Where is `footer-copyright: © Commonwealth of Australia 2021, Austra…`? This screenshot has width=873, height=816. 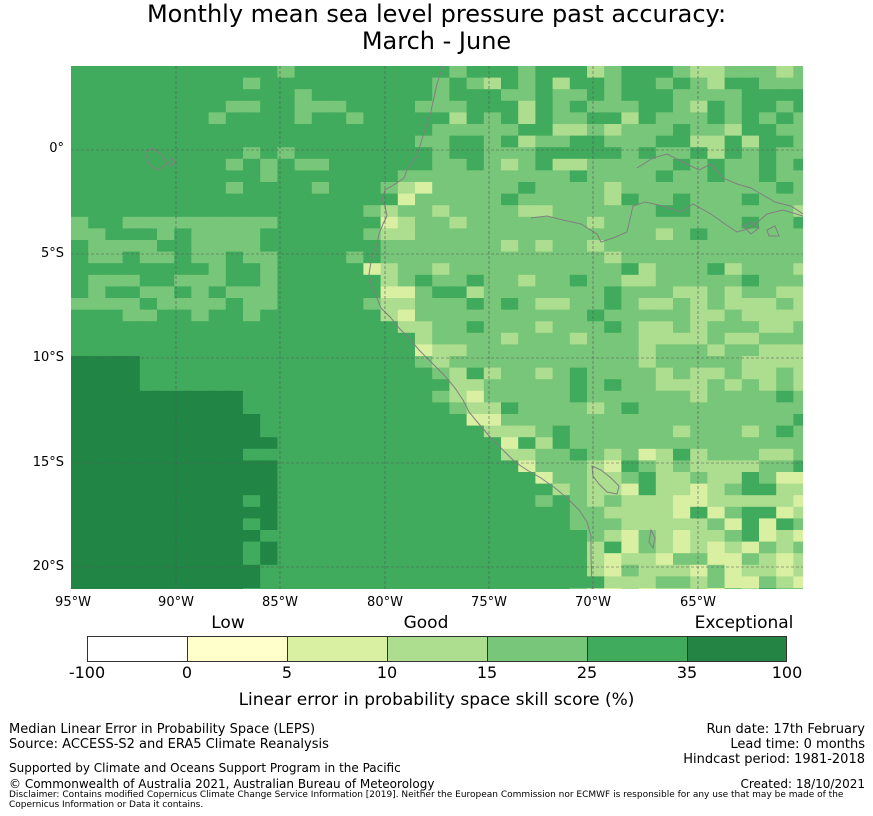 footer-copyright: © Commonwealth of Australia 2021, Austra… is located at coordinates (222, 784).